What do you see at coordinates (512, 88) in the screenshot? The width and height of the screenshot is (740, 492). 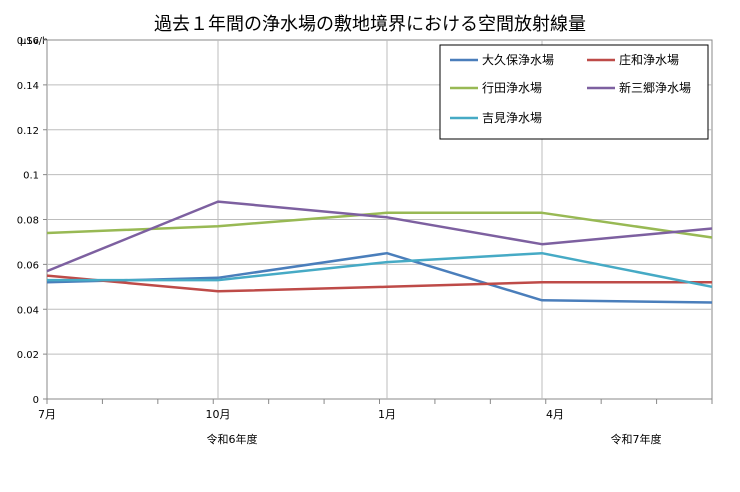 I see `legend-label: 行田浄水場` at bounding box center [512, 88].